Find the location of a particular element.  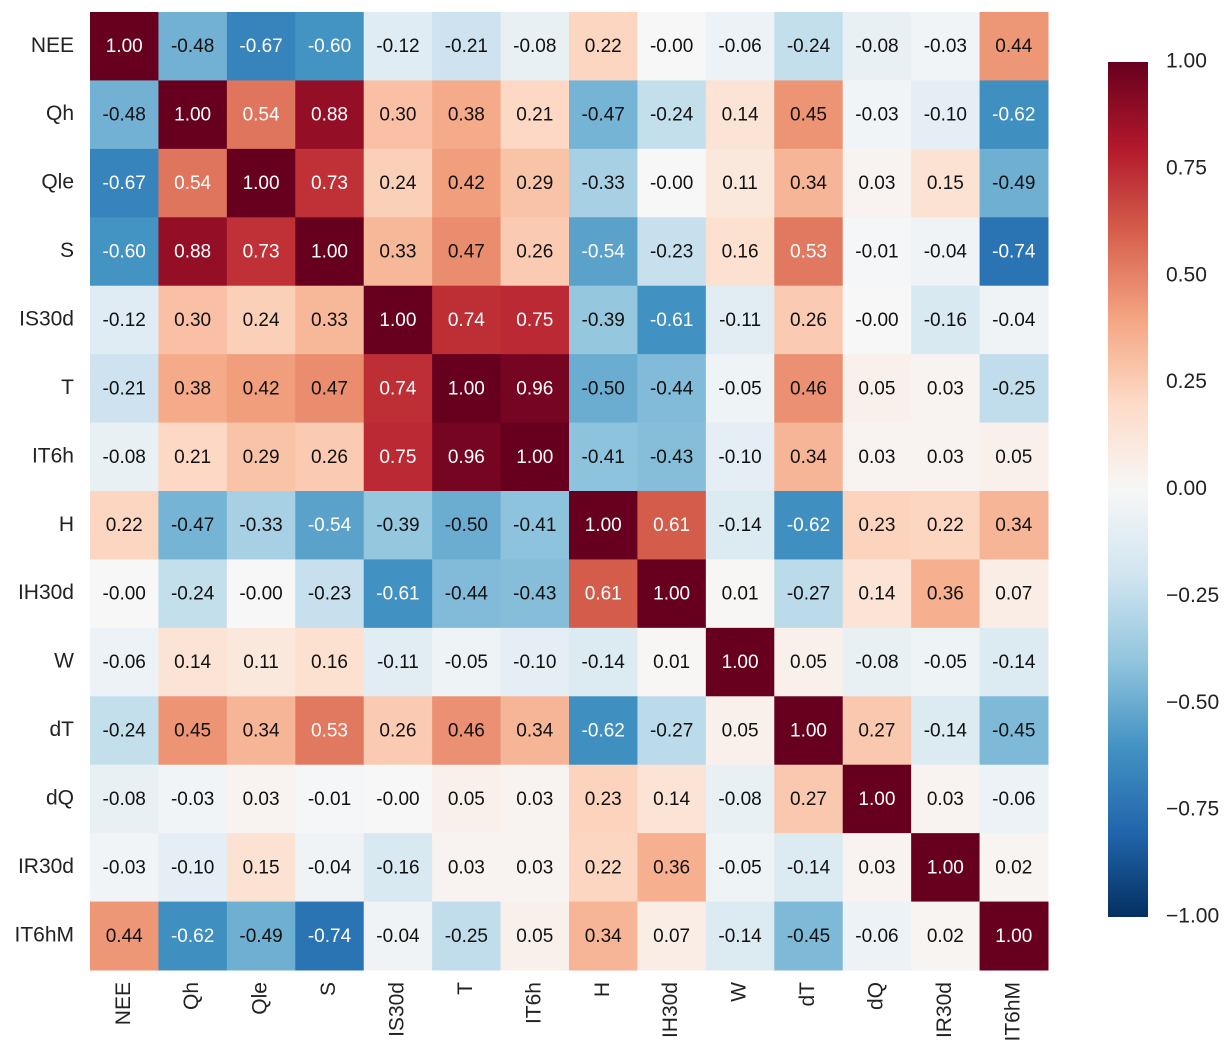

cell-label: -0.08 is located at coordinates (876, 46).